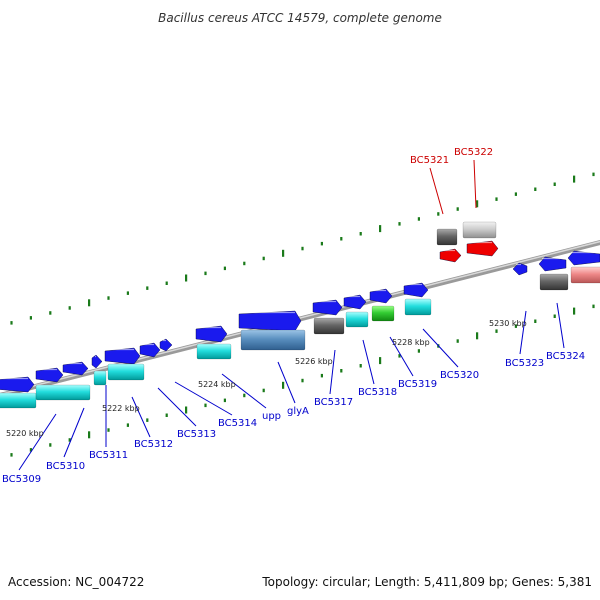 The image size is (600, 600). What do you see at coordinates (237, 423) in the screenshot?
I see `gene-label-bc5314: BC5314` at bounding box center [237, 423].